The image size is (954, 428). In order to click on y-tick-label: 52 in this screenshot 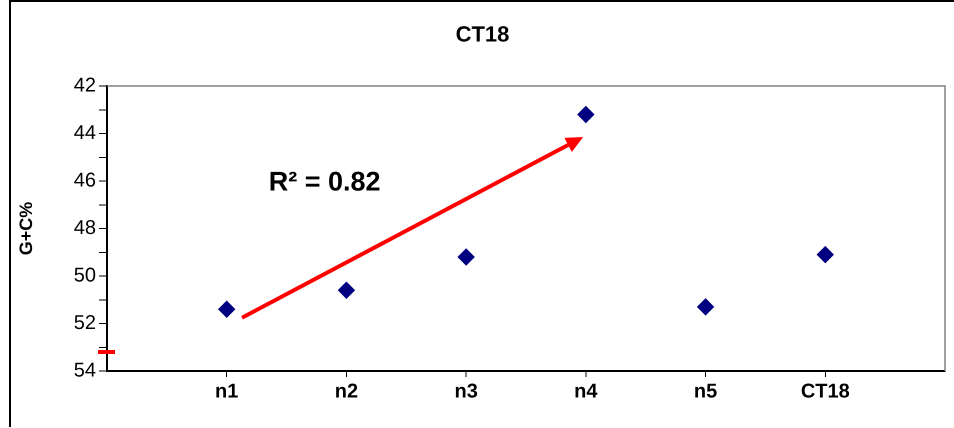, I will do `click(85, 323)`.